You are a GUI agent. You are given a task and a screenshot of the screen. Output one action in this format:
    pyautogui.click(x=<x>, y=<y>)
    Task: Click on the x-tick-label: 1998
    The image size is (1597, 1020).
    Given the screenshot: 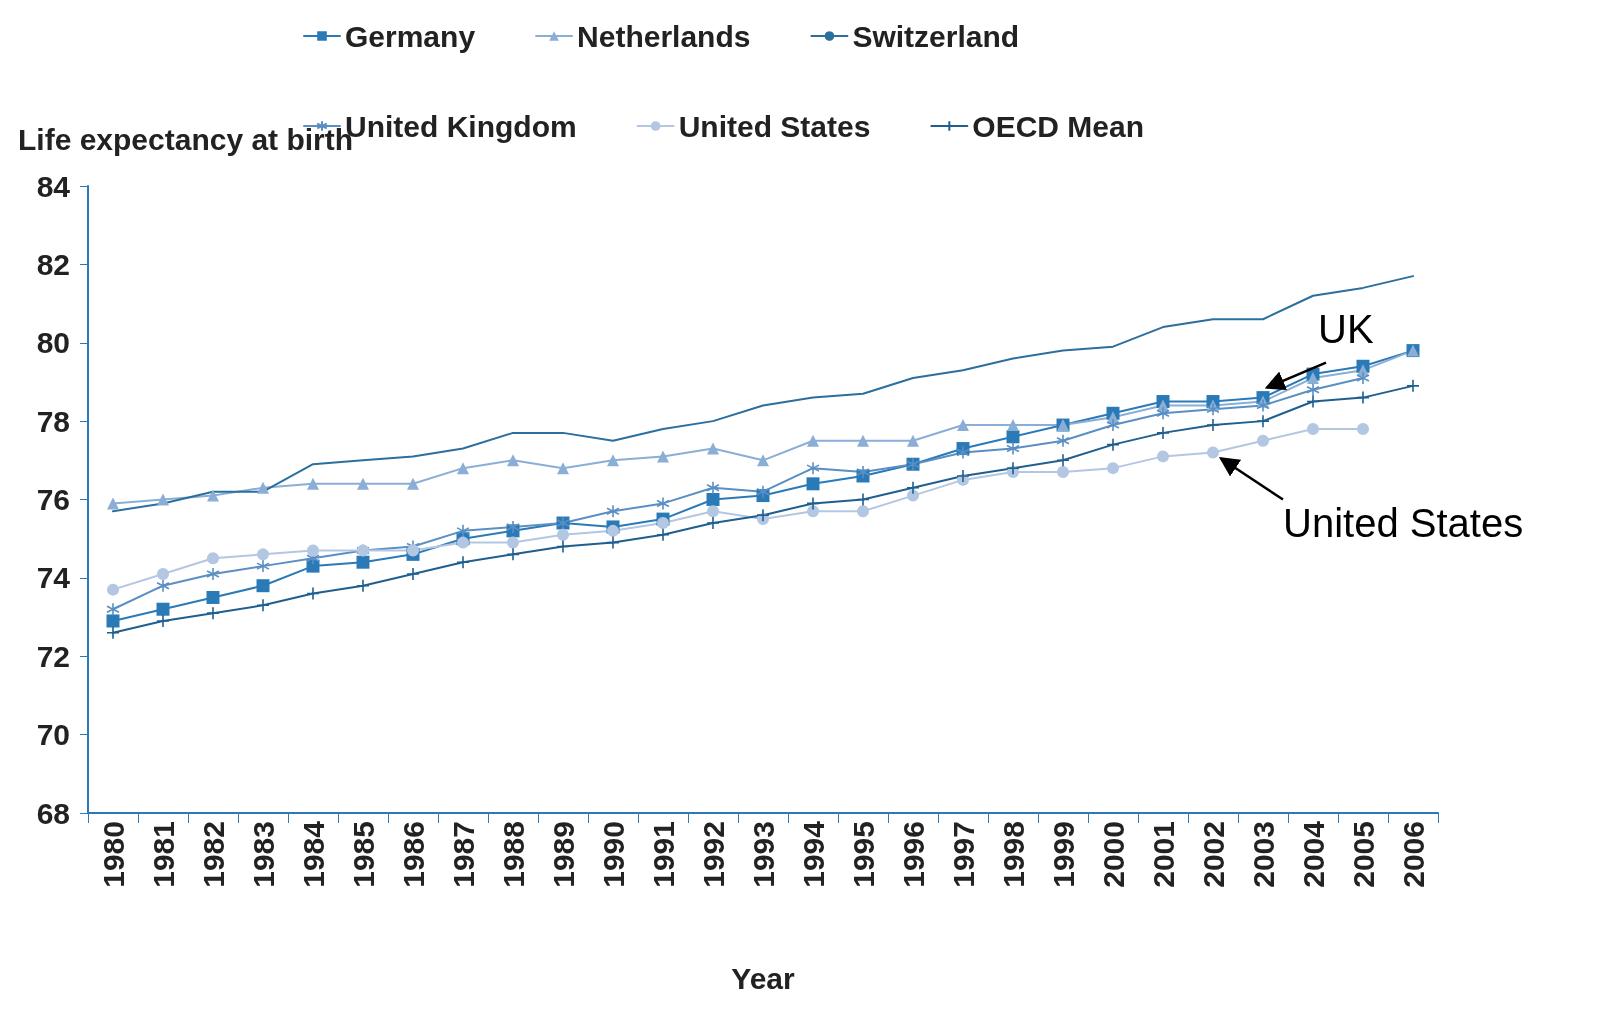 What is the action you would take?
    pyautogui.click(x=1013, y=854)
    